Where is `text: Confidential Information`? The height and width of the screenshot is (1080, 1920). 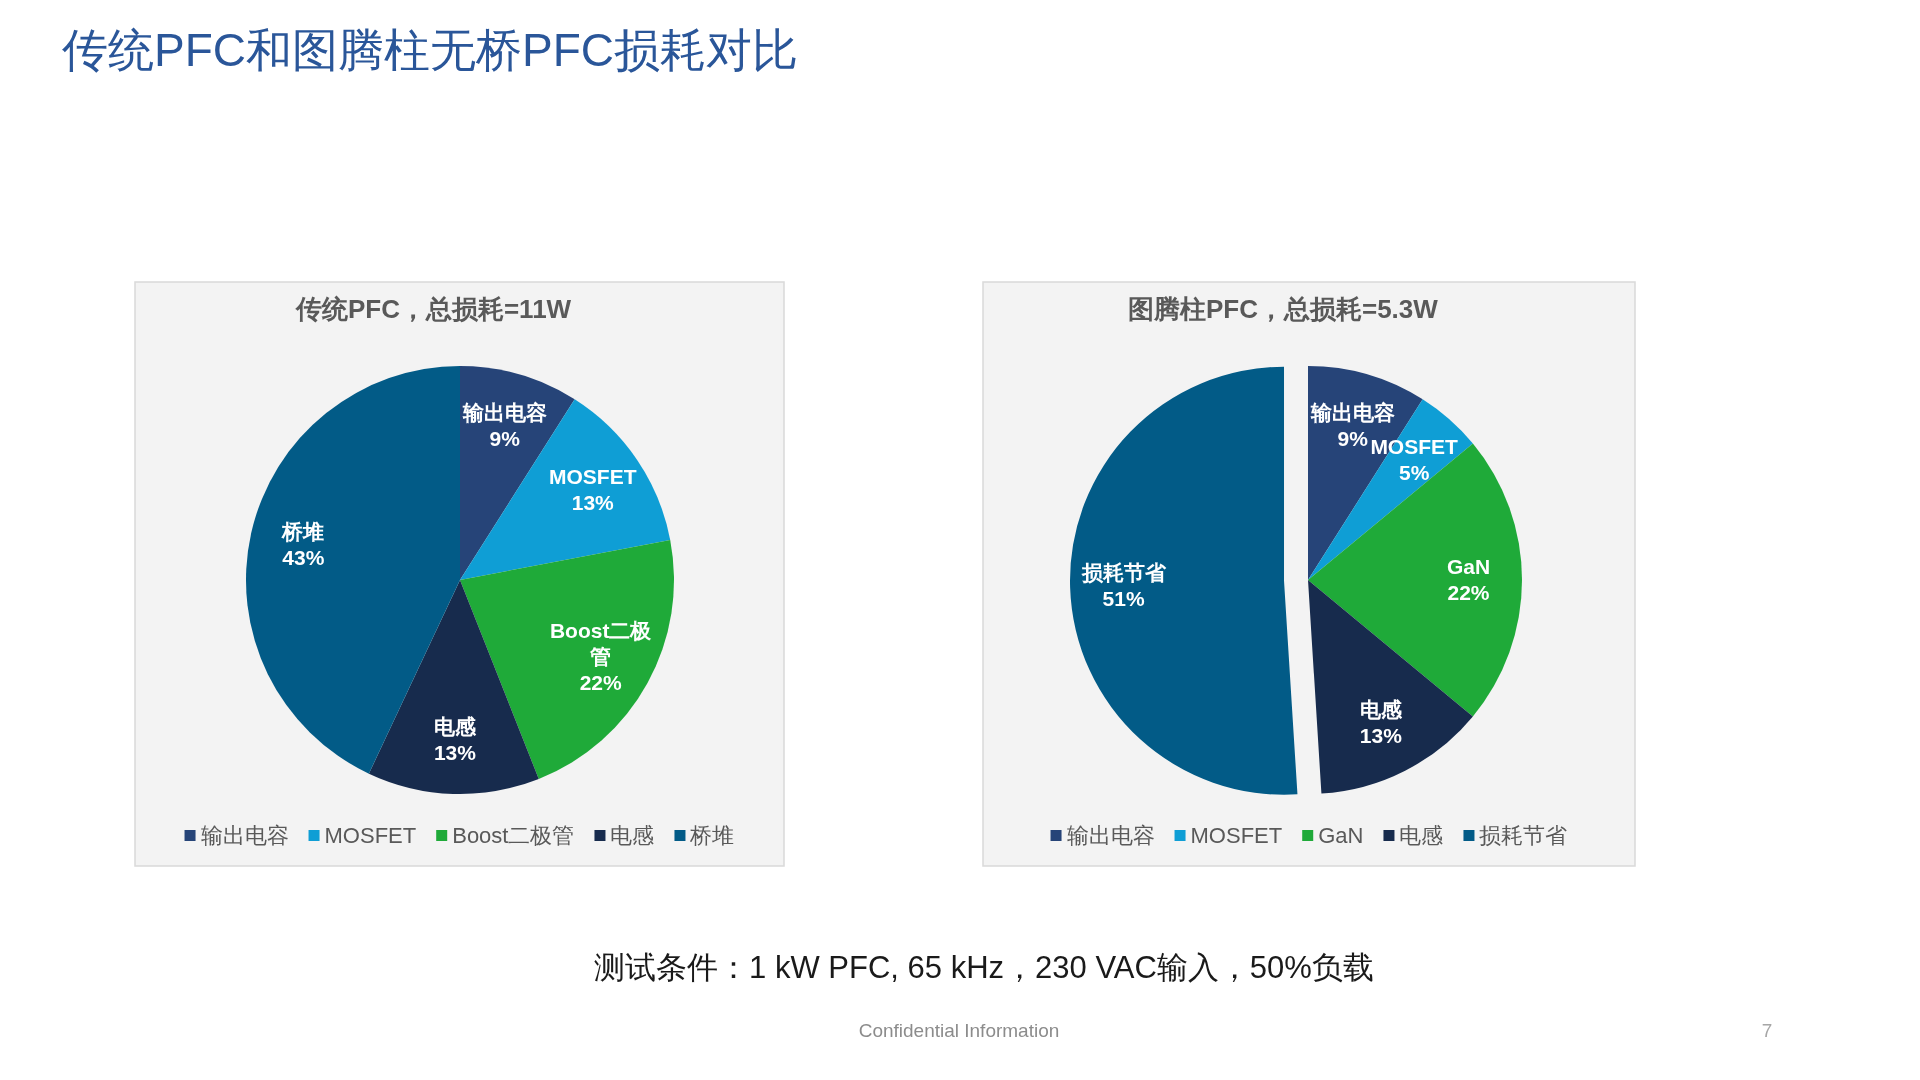 text: Confidential Information is located at coordinates (959, 1030).